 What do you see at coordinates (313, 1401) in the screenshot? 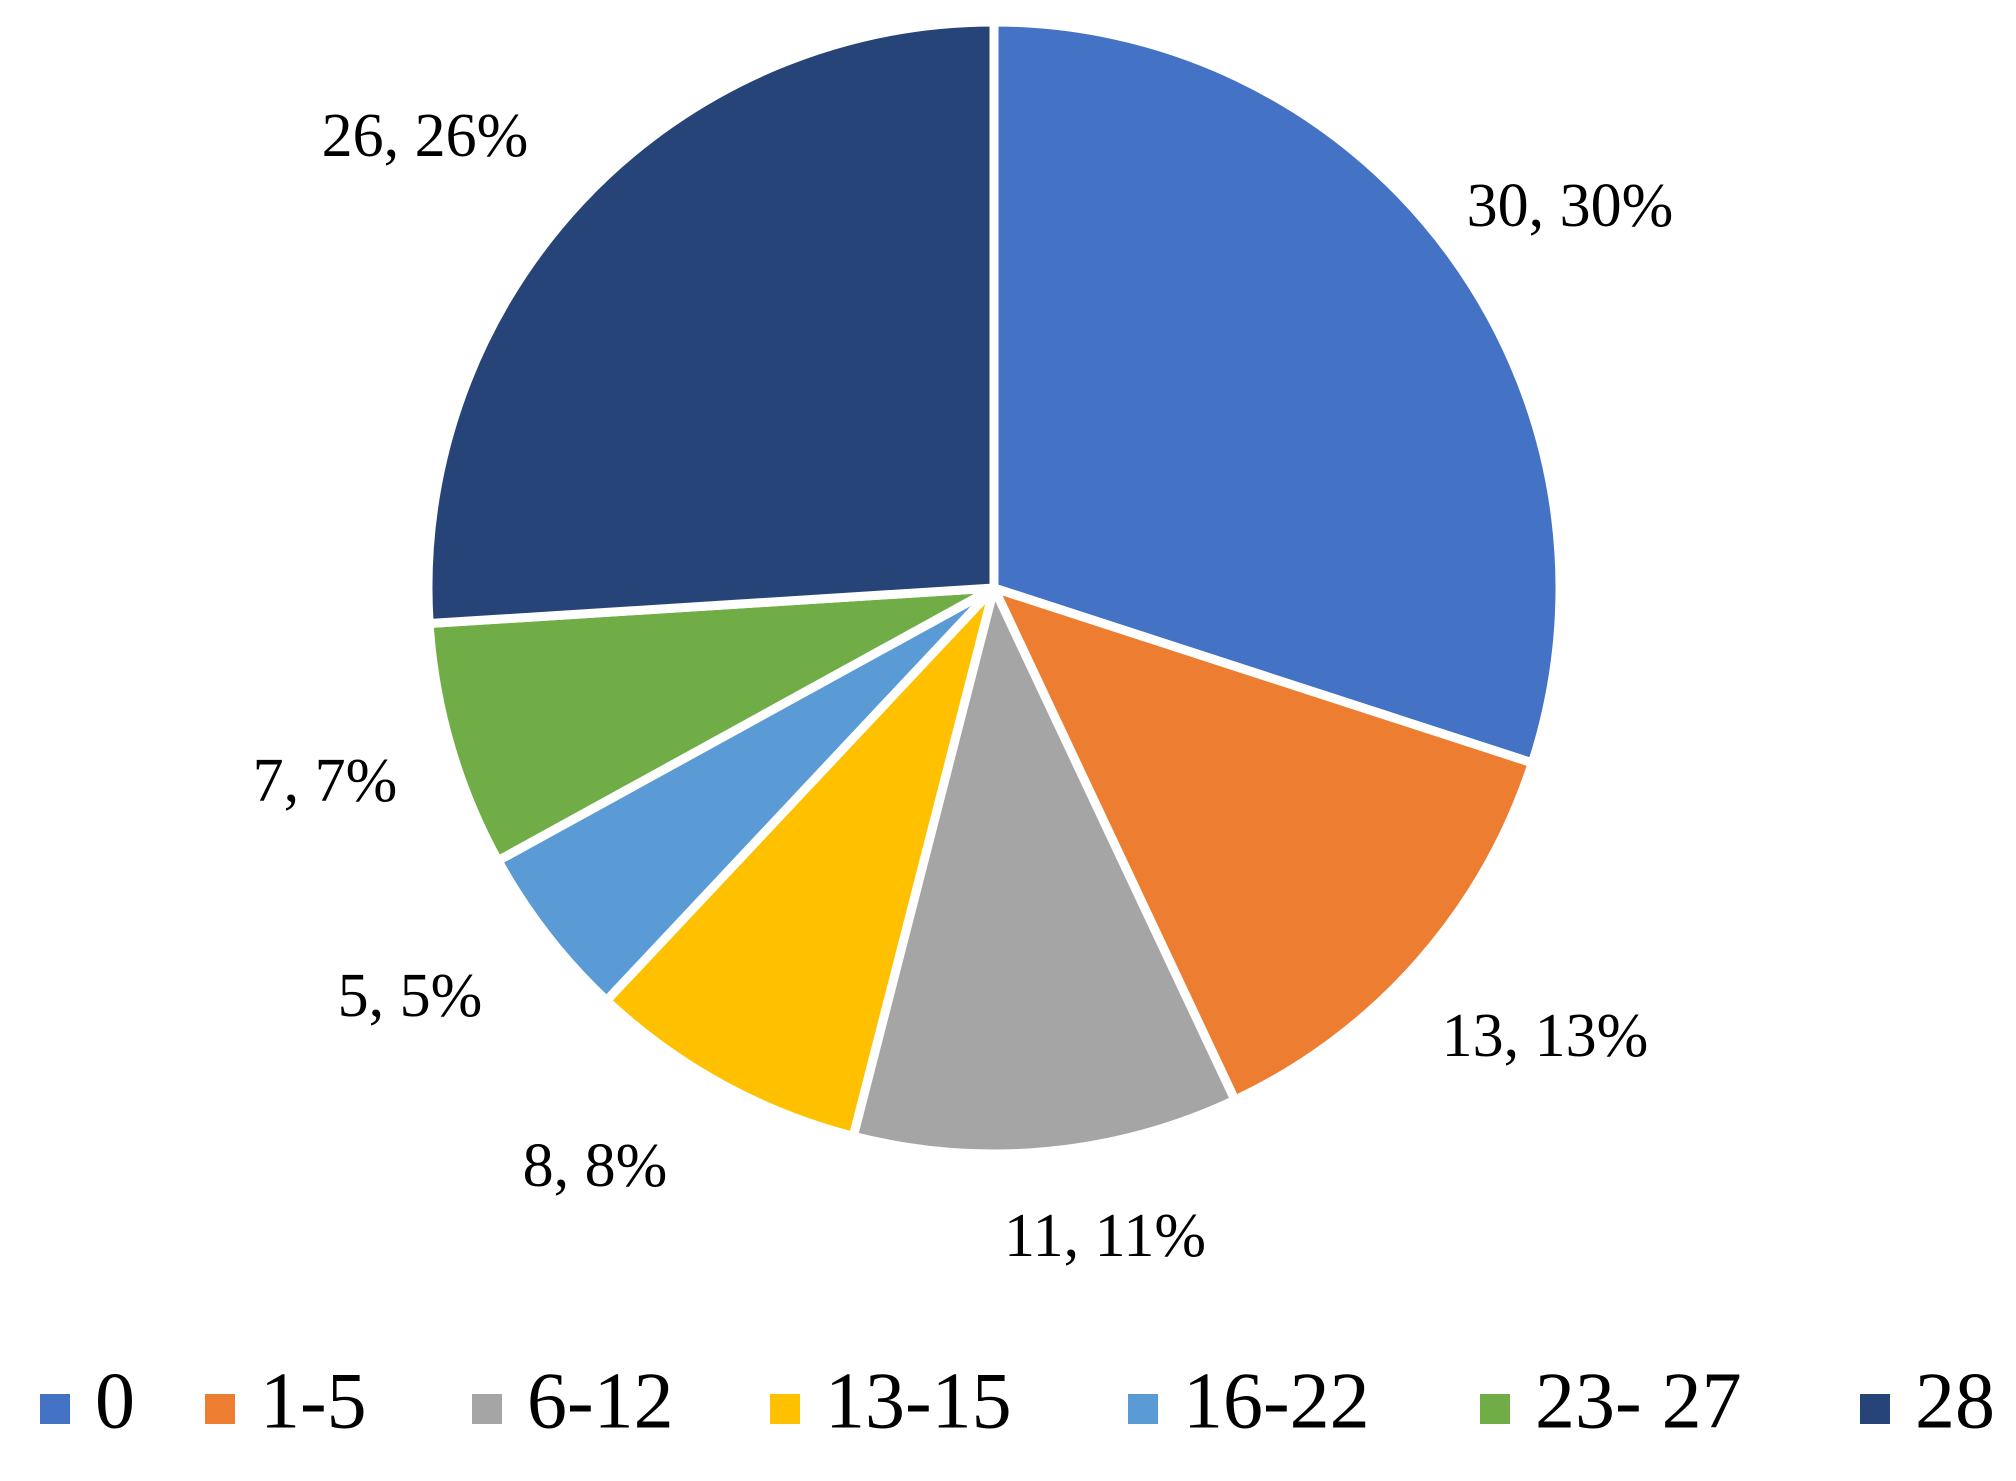
I see `legend-label-1-5: 1-5` at bounding box center [313, 1401].